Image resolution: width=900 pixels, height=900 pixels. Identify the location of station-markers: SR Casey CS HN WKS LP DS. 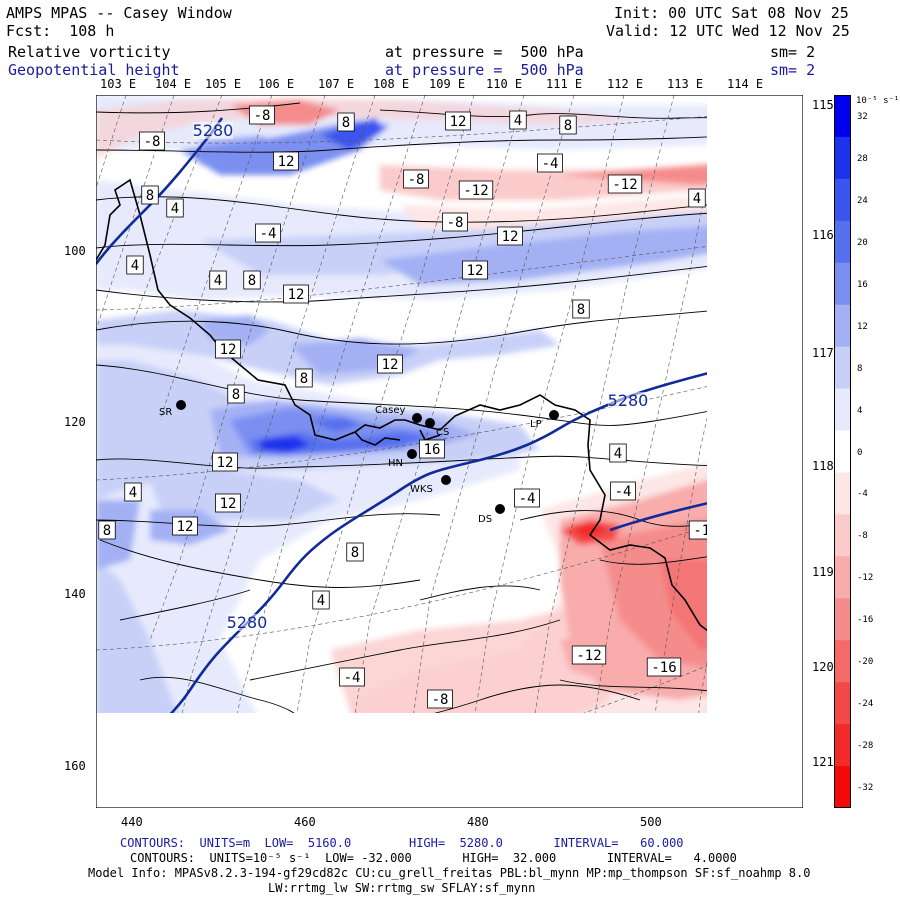
(359, 462).